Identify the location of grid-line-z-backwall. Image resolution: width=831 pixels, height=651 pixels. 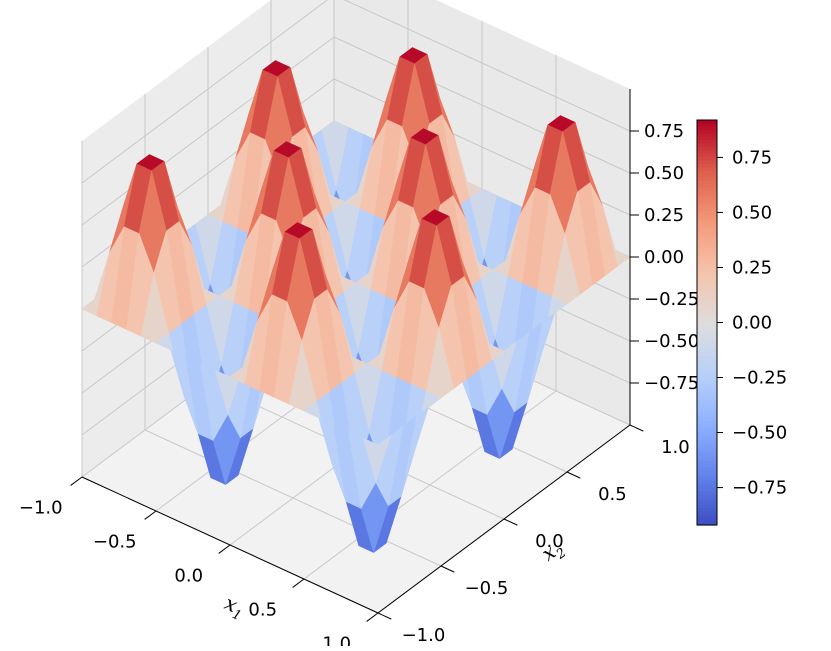
(487, 66).